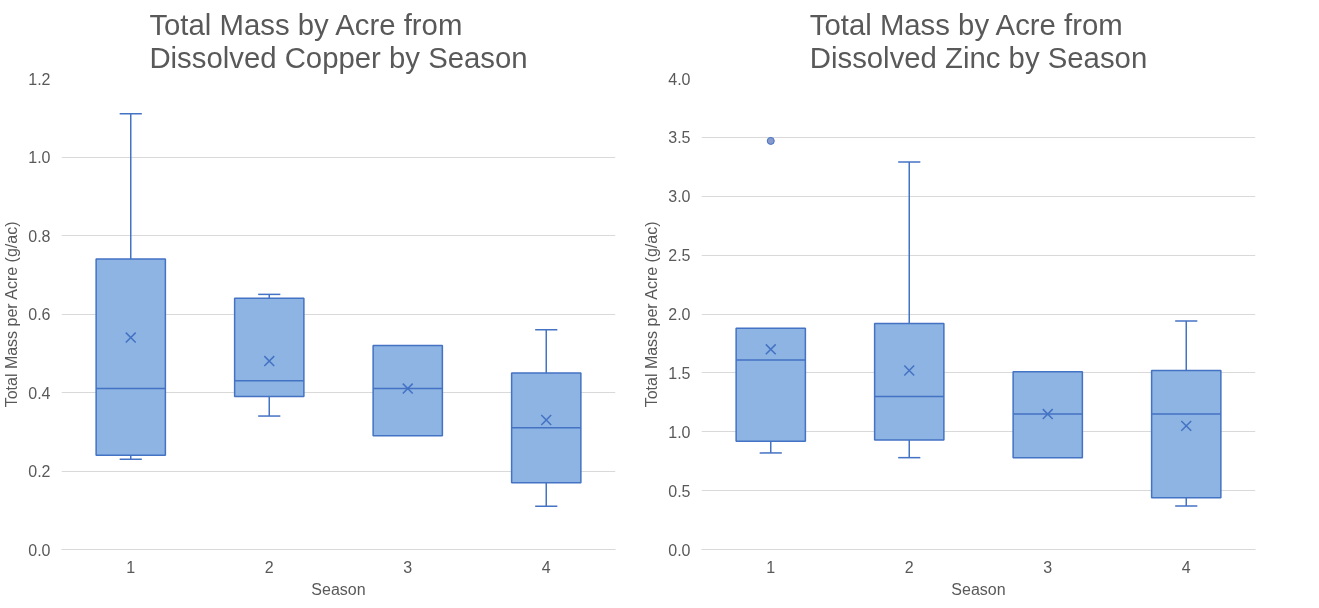  Describe the element at coordinates (679, 197) in the screenshot. I see `y-tick-label: 3.0` at that location.